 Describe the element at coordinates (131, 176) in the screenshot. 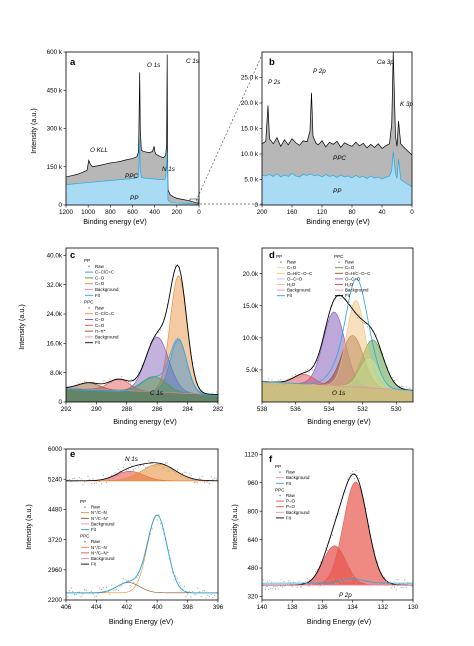

I see `annotation-ppc: PPC` at that location.